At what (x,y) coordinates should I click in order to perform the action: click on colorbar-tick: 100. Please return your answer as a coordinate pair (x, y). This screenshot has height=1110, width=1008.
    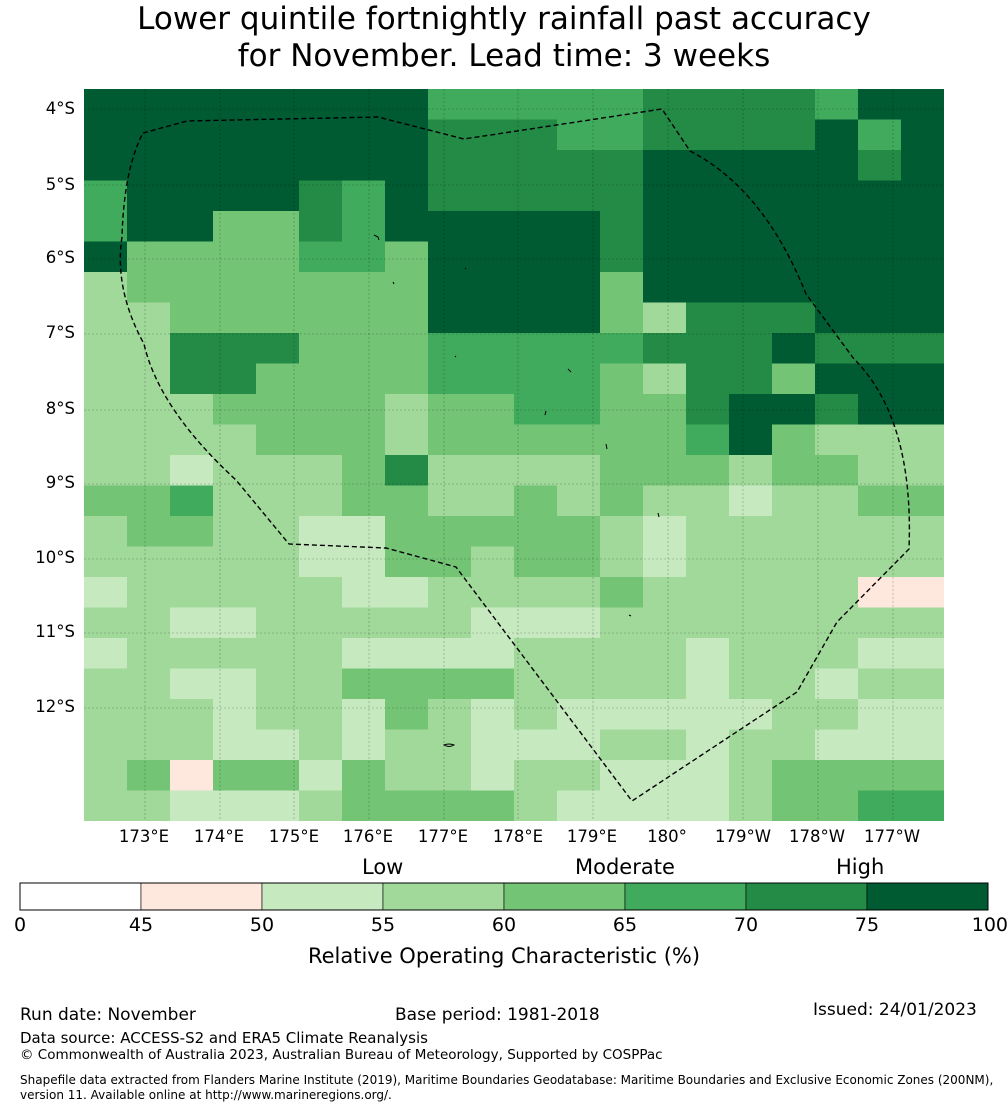
    Looking at the image, I should click on (989, 925).